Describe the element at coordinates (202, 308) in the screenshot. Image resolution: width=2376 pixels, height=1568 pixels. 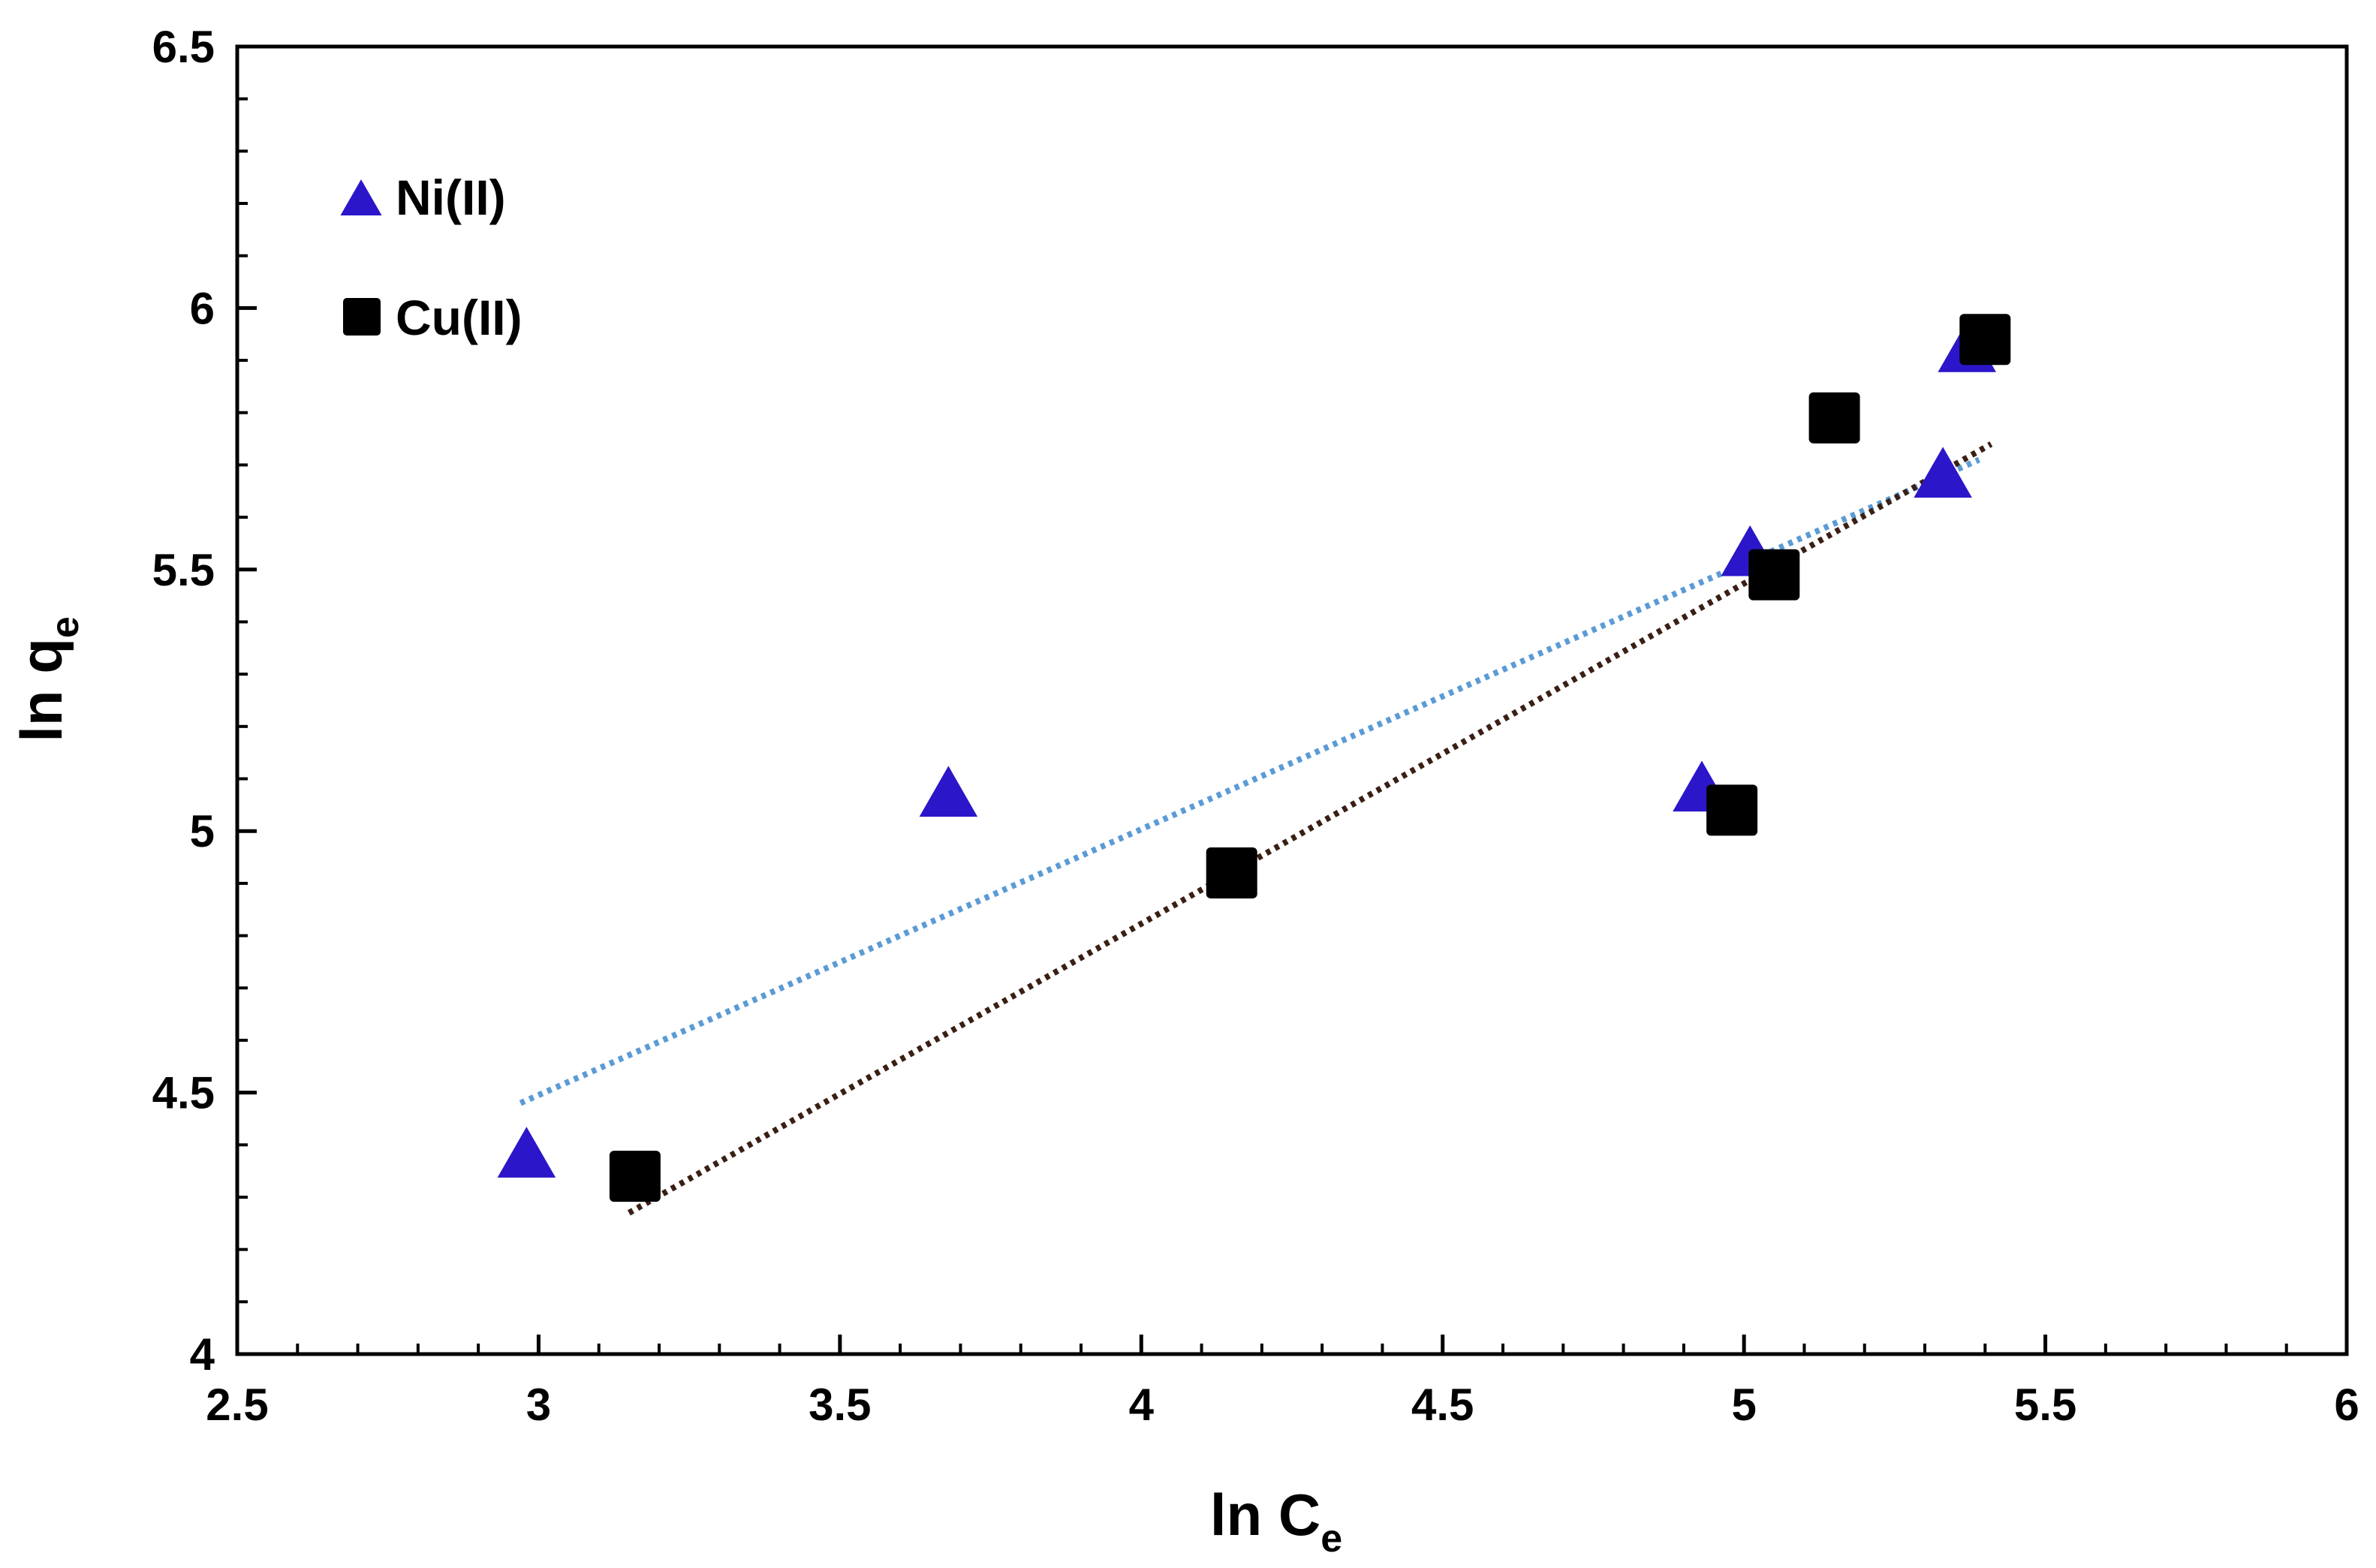
I see `y-tick-label: 6` at that location.